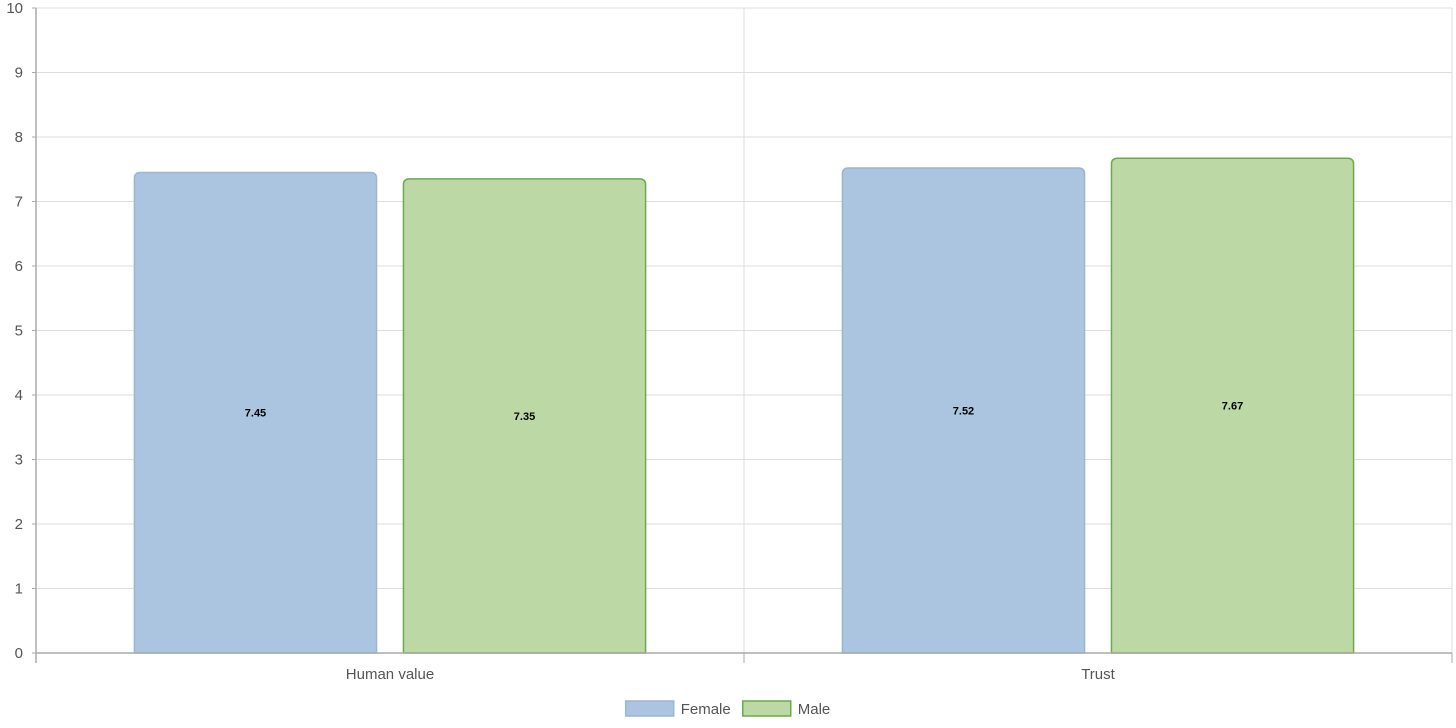 This screenshot has height=728, width=1456. Describe the element at coordinates (19, 266) in the screenshot. I see `y-tick-label-6: 6` at that location.